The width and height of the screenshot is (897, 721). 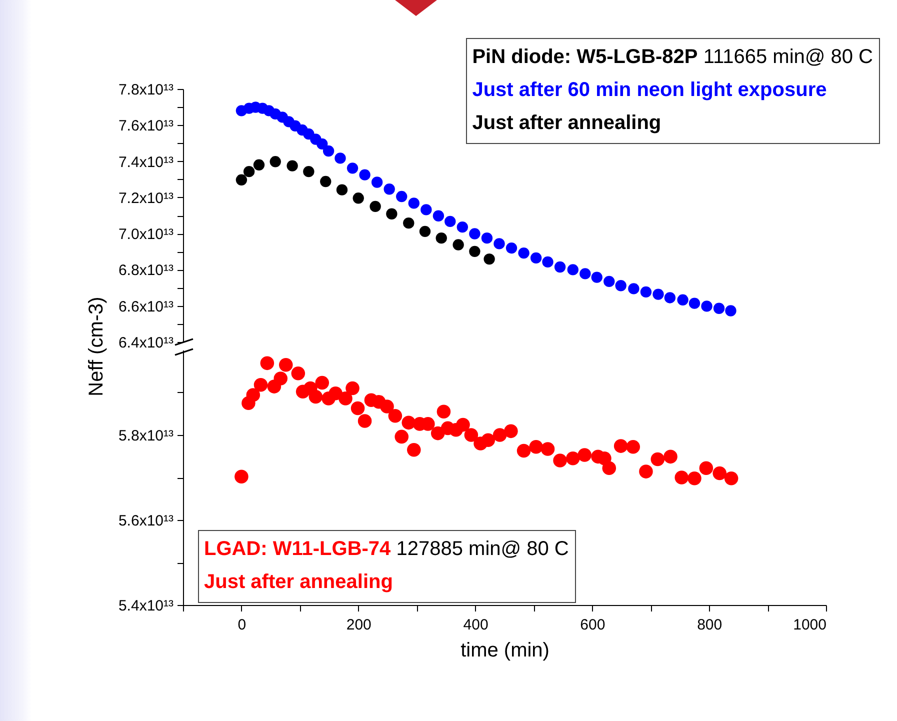 What do you see at coordinates (505, 651) in the screenshot?
I see `x-axis-title: time (min)` at bounding box center [505, 651].